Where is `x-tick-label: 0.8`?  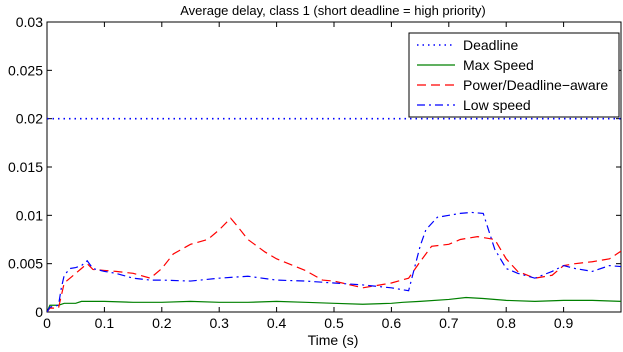
x-tick-label: 0.8 is located at coordinates (506, 323).